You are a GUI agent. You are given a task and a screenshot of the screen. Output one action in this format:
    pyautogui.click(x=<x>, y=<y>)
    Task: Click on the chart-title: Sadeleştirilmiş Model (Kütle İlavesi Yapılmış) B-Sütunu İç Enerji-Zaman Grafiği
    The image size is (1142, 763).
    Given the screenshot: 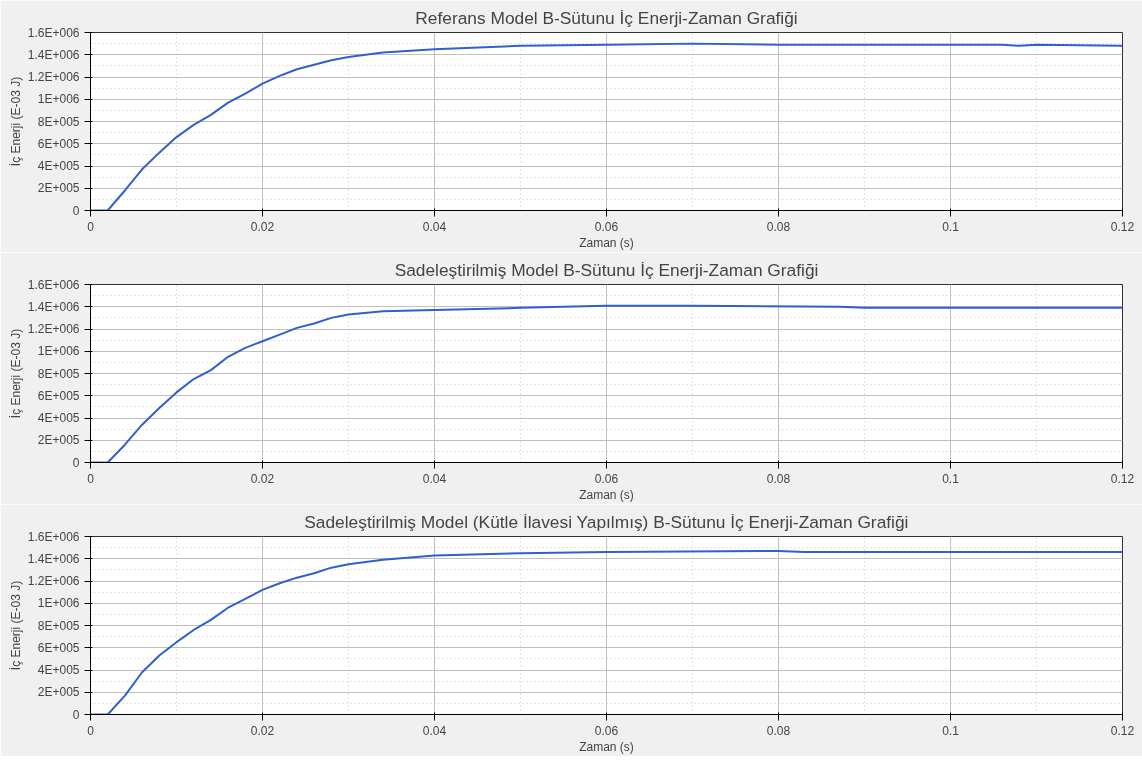 What is the action you would take?
    pyautogui.click(x=606, y=521)
    